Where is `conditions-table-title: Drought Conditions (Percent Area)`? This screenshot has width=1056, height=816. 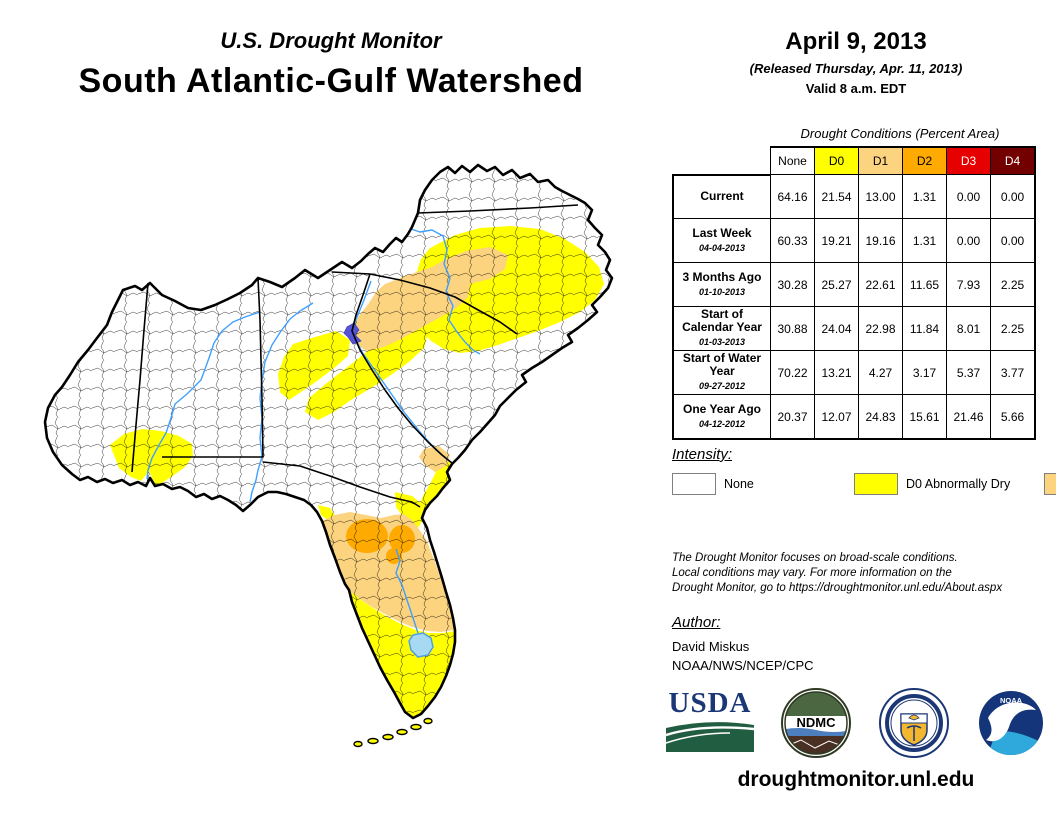
conditions-table-title: Drought Conditions (Percent Area) is located at coordinates (900, 133).